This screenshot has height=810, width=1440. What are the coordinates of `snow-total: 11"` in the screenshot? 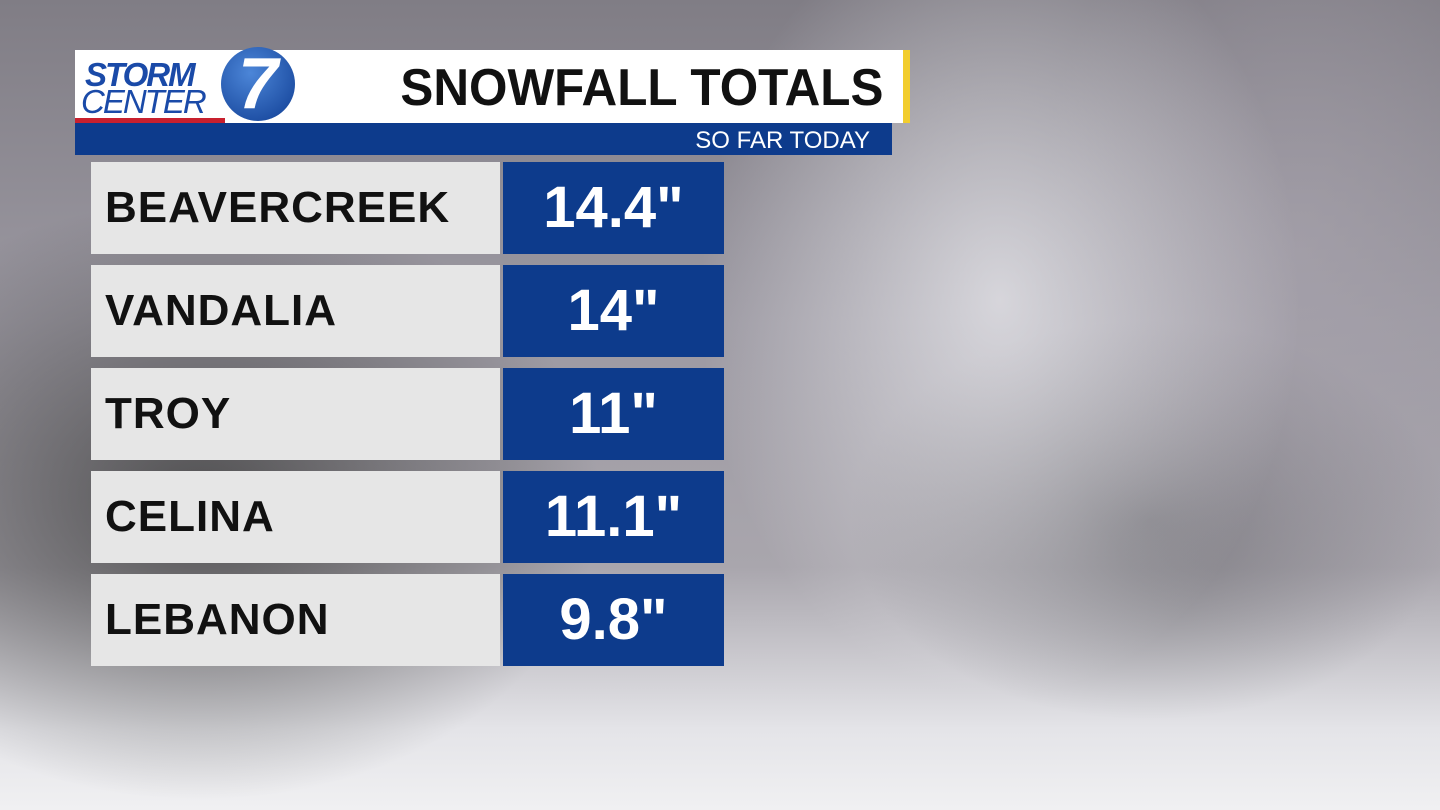 It's located at (613, 414).